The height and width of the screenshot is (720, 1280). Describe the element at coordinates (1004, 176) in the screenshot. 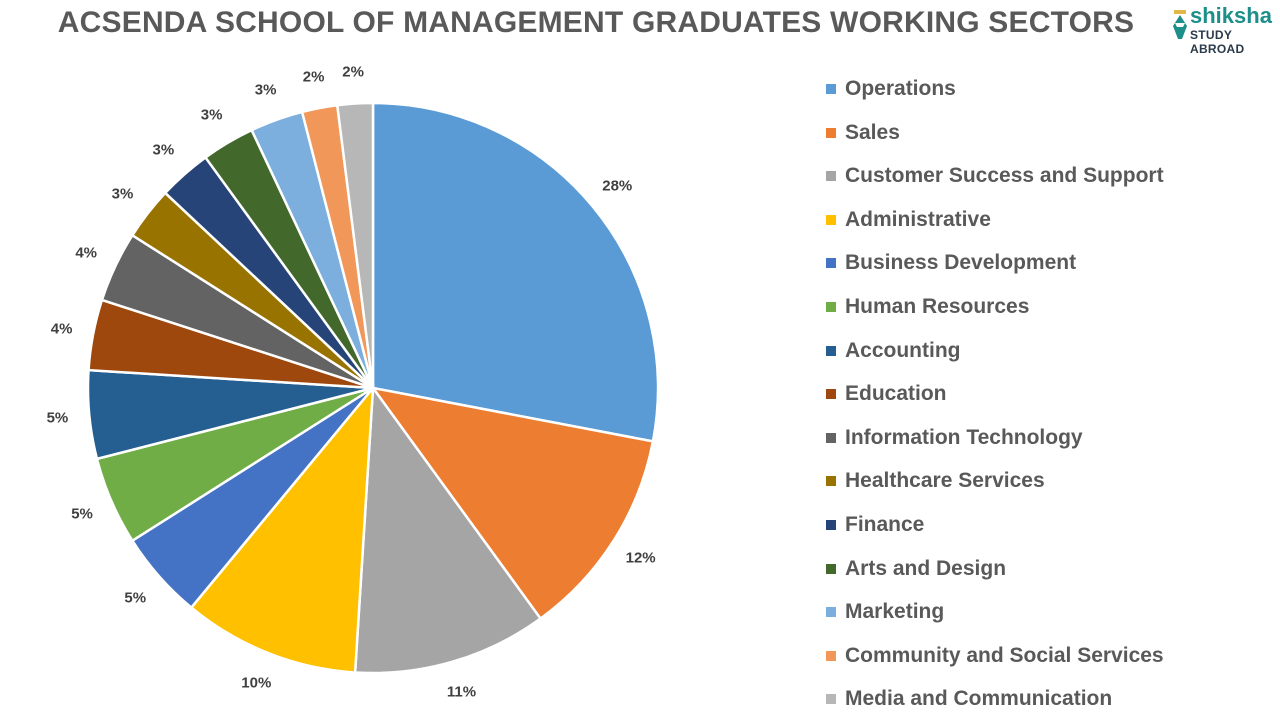

I see `legend-label: Customer Success and Support` at that location.